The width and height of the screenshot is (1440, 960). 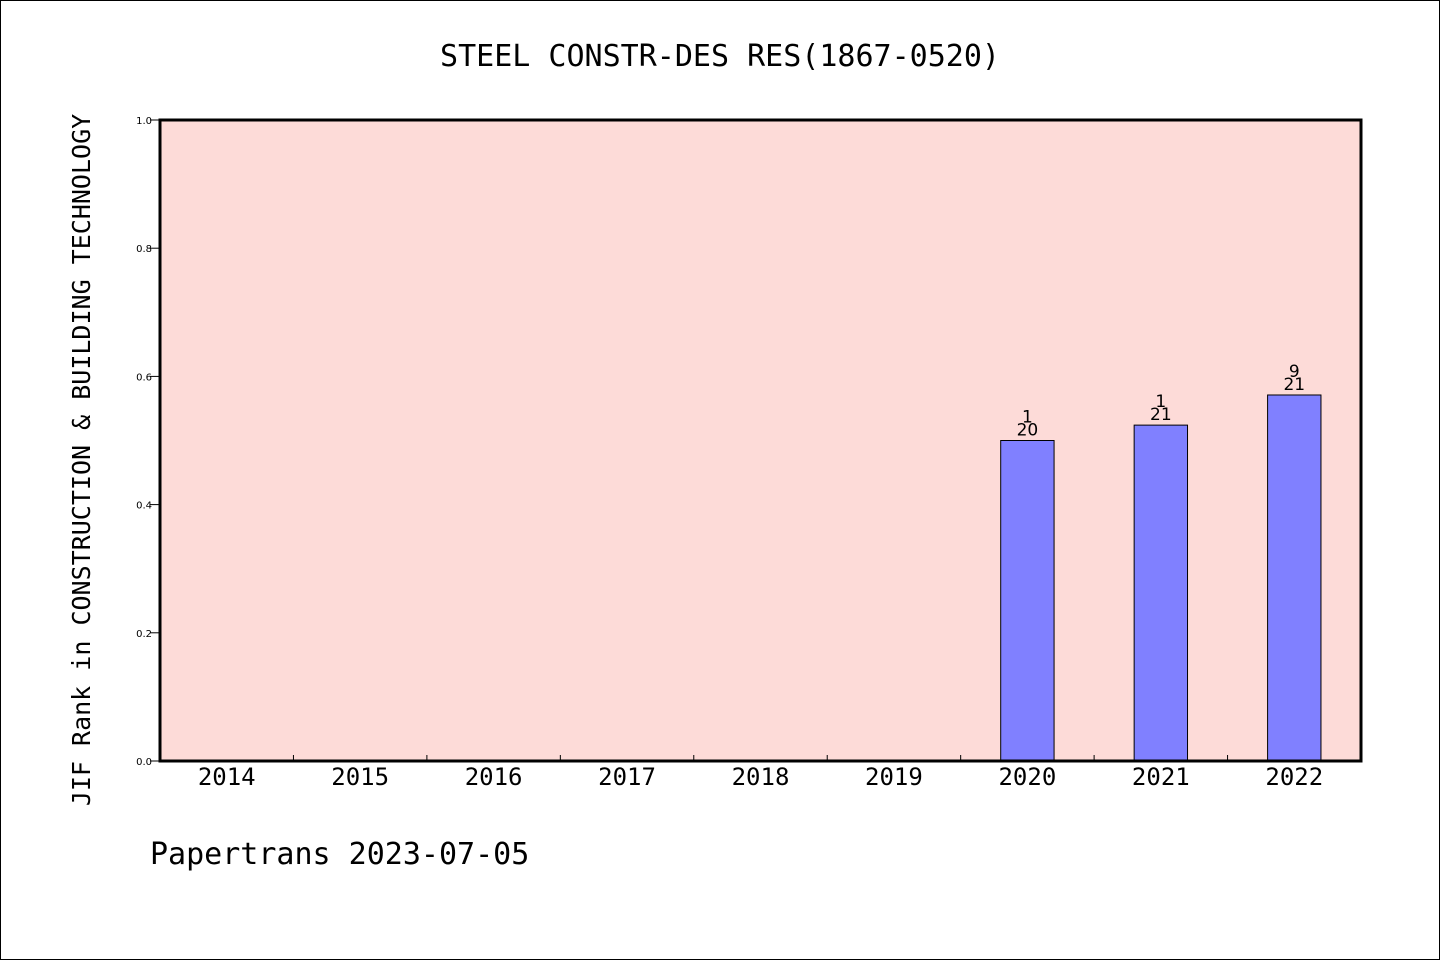 What do you see at coordinates (494, 777) in the screenshot?
I see `x-tick-label: 2016` at bounding box center [494, 777].